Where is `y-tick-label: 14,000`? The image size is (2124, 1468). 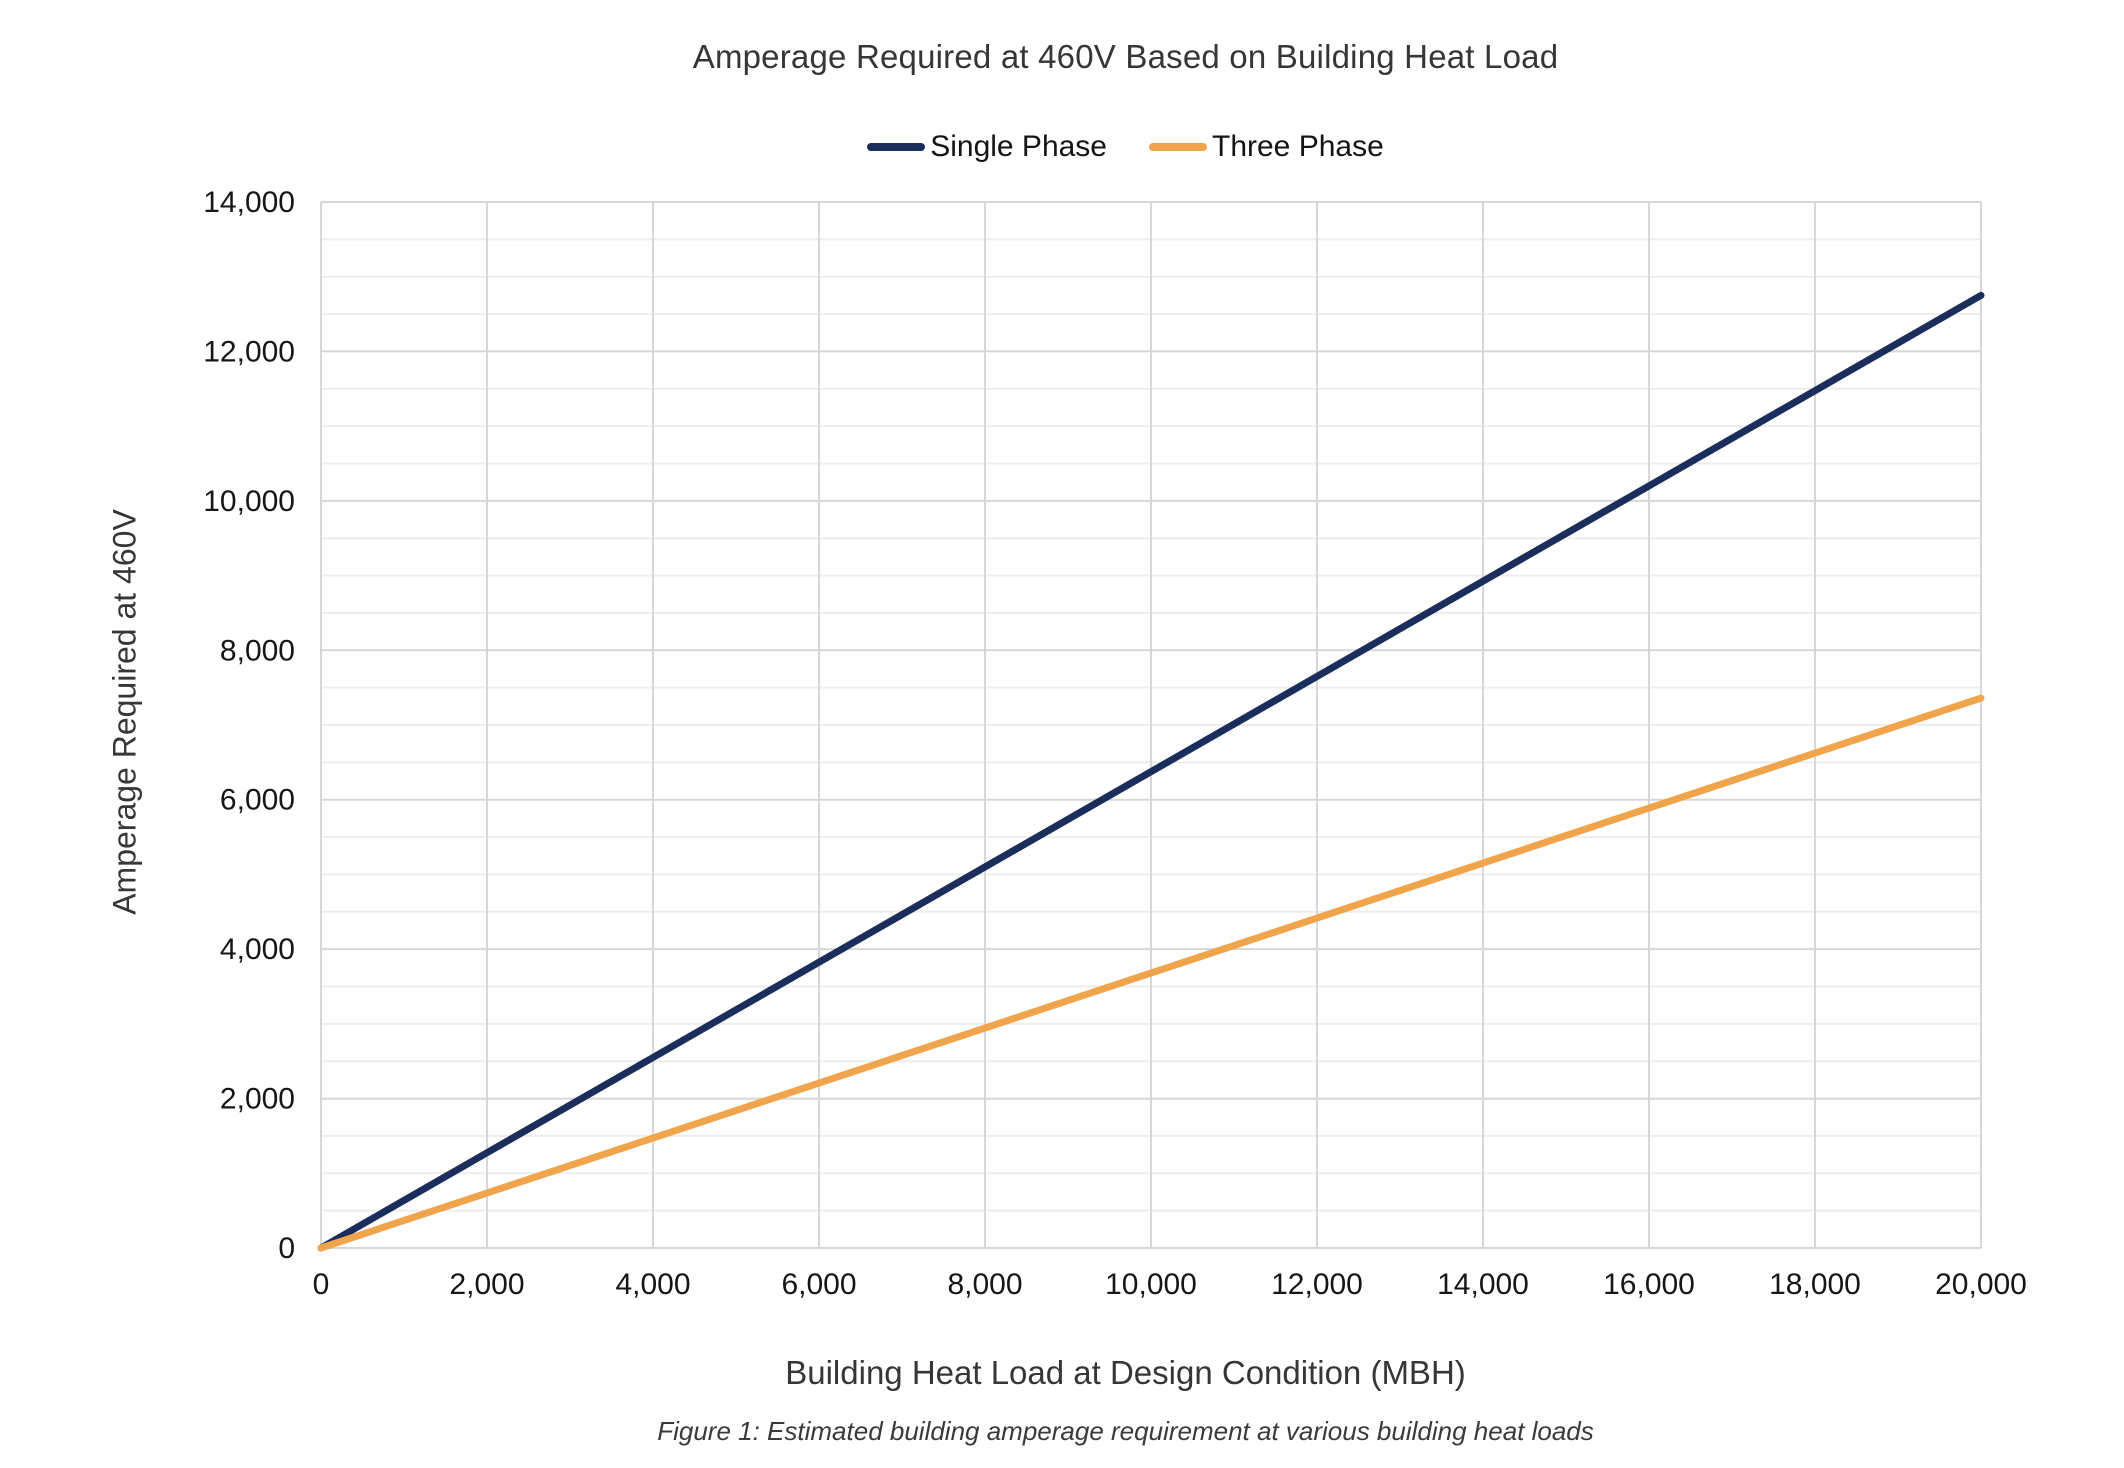 y-tick-label: 14,000 is located at coordinates (249, 202).